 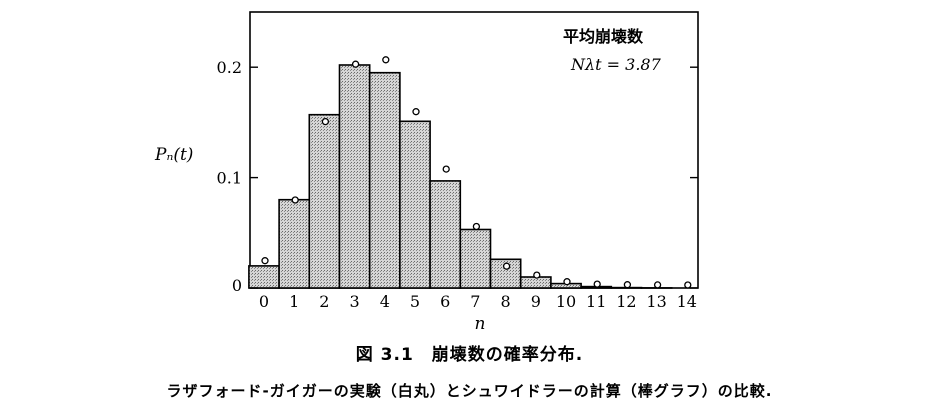 What do you see at coordinates (355, 301) in the screenshot?
I see `x-tick-label: 3` at bounding box center [355, 301].